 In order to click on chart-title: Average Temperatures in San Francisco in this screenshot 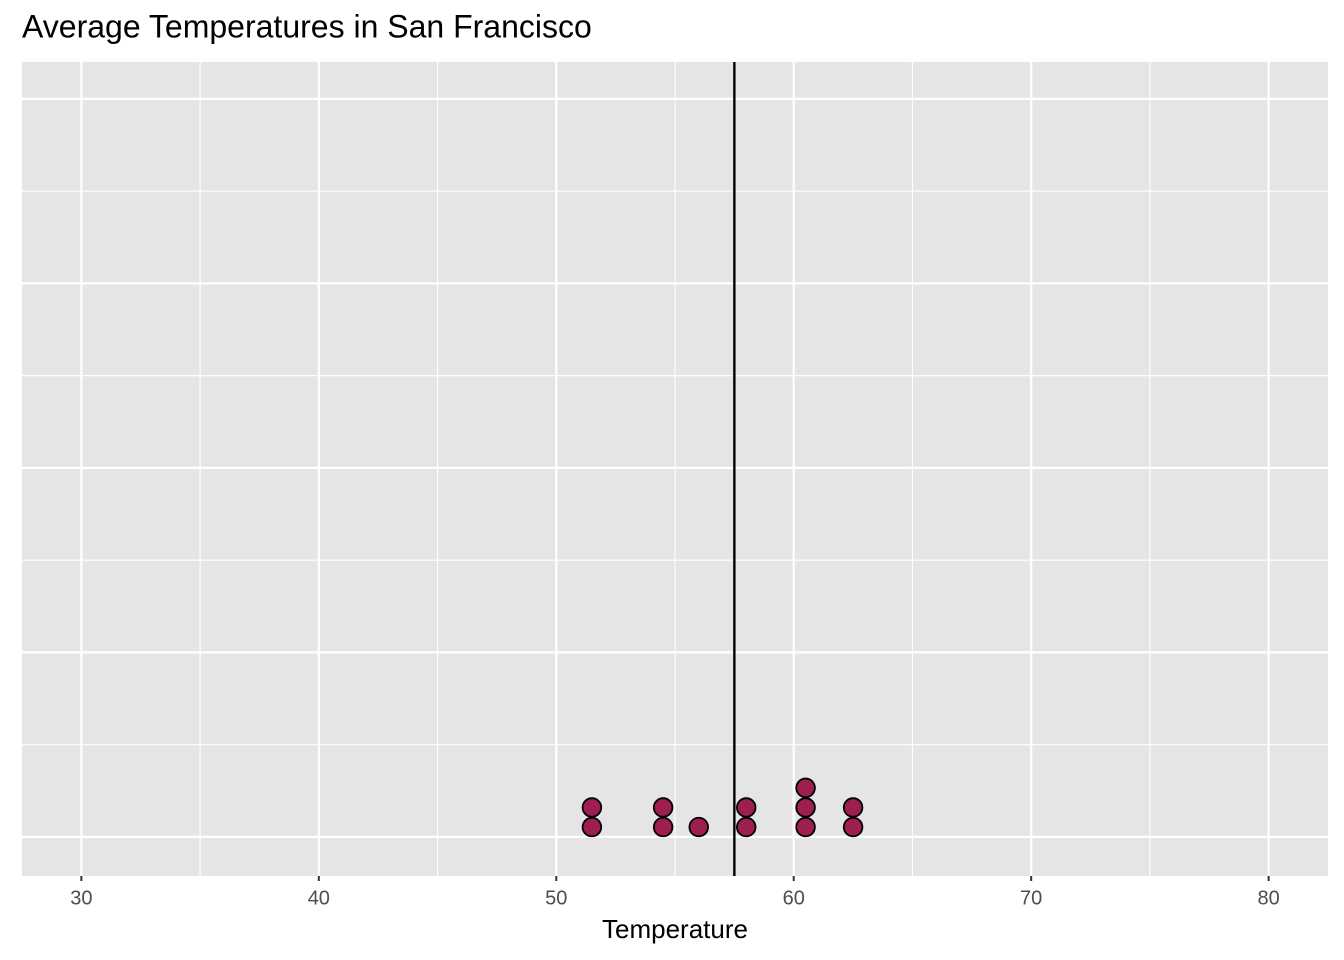, I will do `click(307, 26)`.